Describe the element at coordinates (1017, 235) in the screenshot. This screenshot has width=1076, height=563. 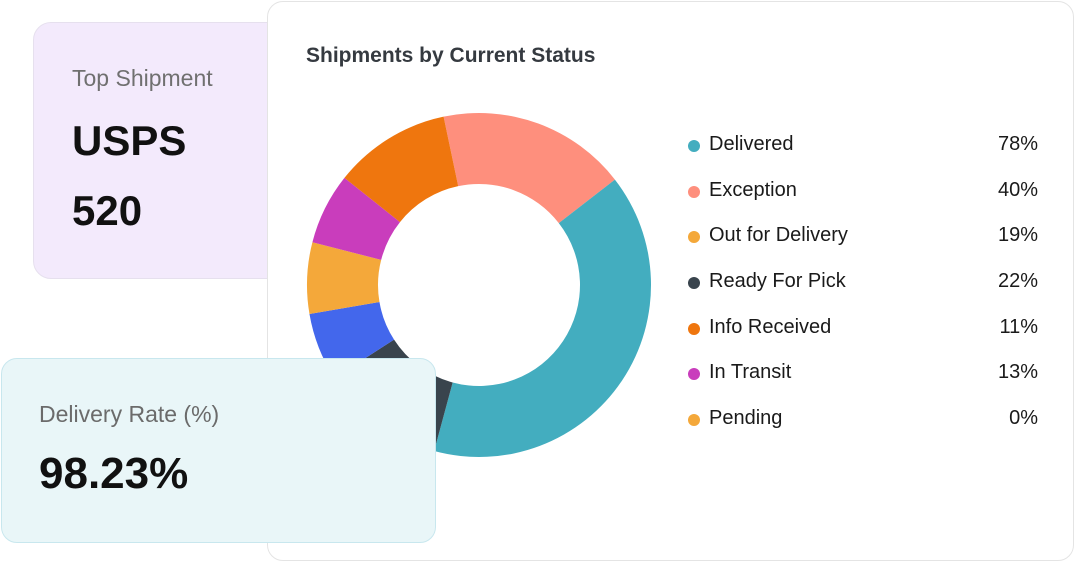
I see `legend-value: 19%` at that location.